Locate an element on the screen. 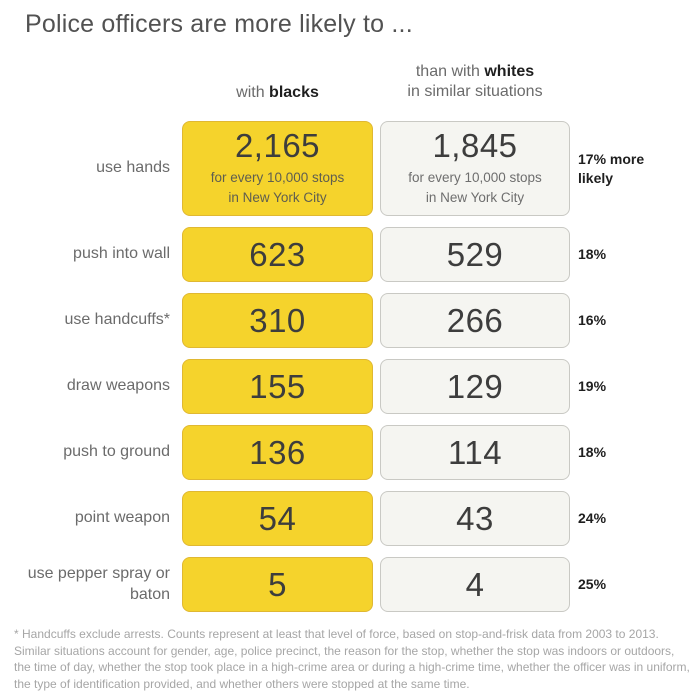 The height and width of the screenshot is (697, 700). value-box-whites: 266 is located at coordinates (475, 320).